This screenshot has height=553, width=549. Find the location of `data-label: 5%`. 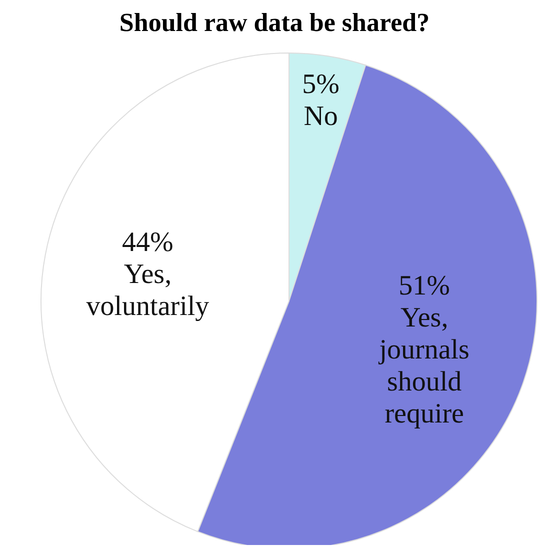

data-label: 5% is located at coordinates (321, 84).